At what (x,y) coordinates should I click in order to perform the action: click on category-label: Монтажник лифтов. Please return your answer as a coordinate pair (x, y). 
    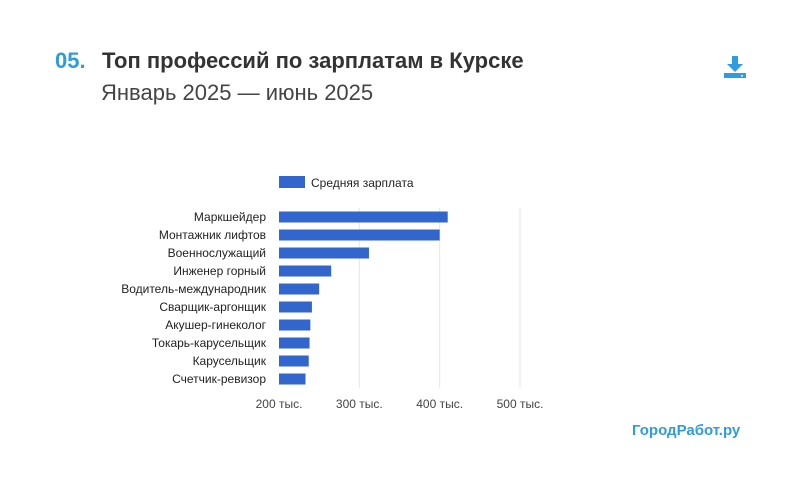
    Looking at the image, I should click on (212, 235).